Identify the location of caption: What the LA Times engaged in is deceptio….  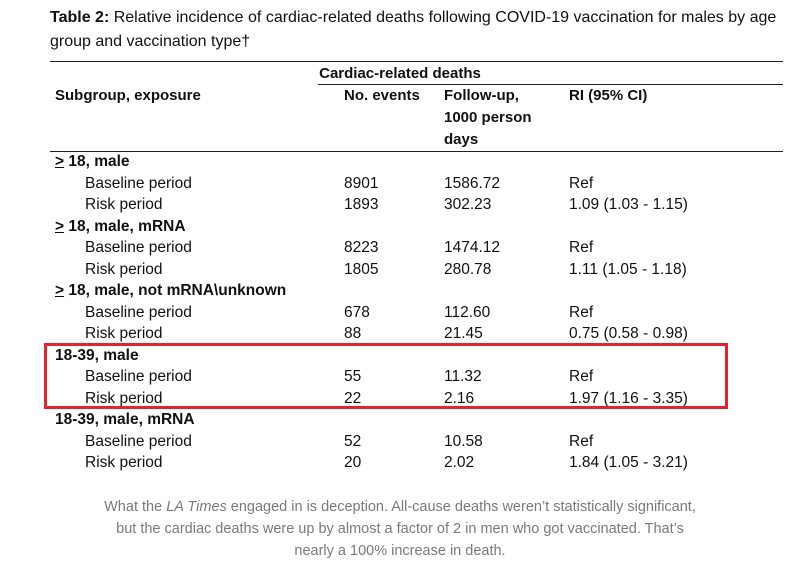
(400, 529).